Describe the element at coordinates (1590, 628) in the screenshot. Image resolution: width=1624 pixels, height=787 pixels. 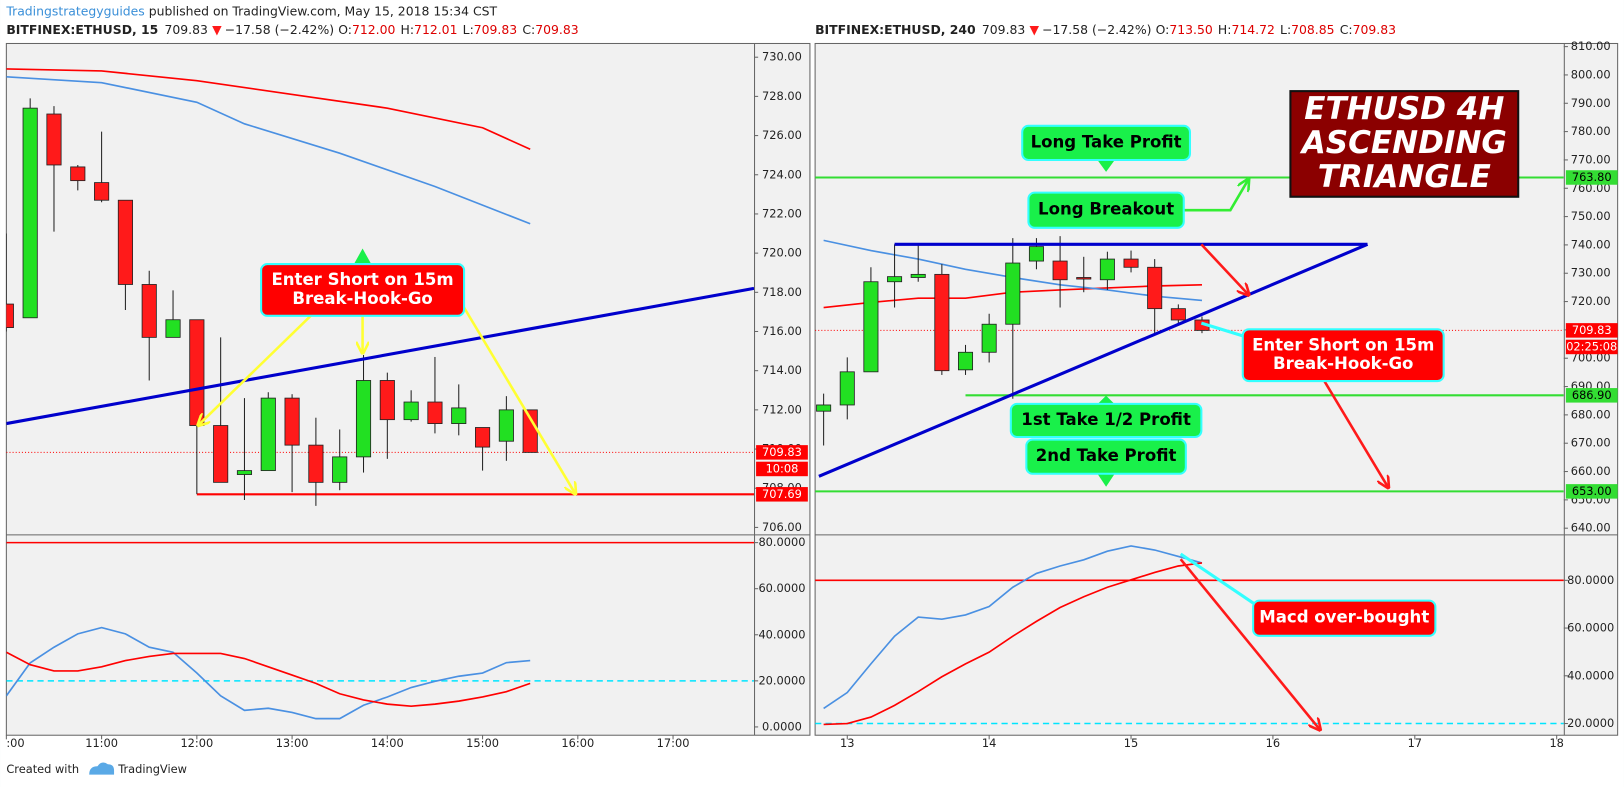
I see `indicator-tick-label: 60.0000` at that location.